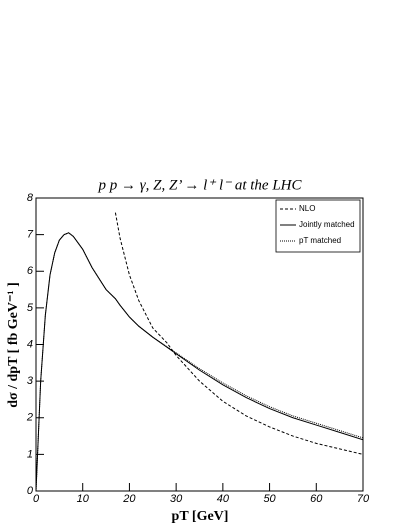 Image resolution: width=407 pixels, height=527 pixels. I want to click on legend-box, so click(318, 226).